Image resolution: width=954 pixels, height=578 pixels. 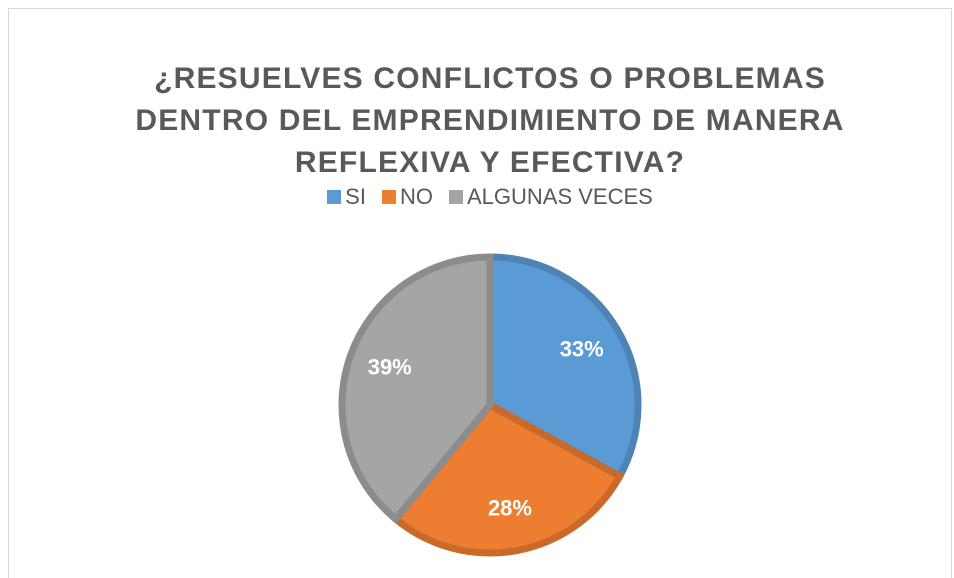 What do you see at coordinates (390, 367) in the screenshot?
I see `data-label: 39%` at bounding box center [390, 367].